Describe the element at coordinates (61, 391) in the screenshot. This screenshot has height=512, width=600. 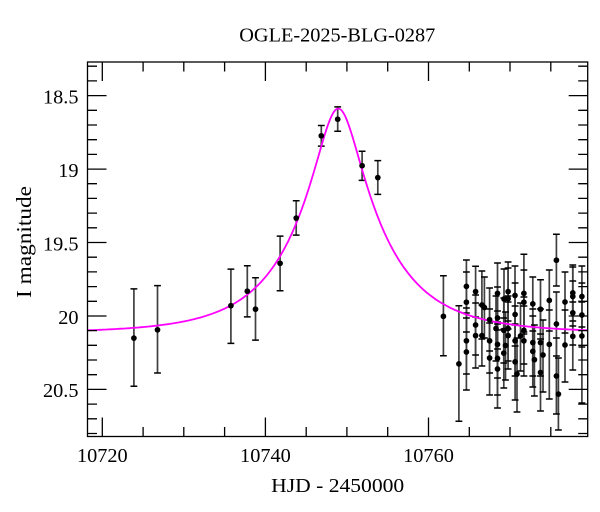
I see `svg-text: 20.5` at that location.